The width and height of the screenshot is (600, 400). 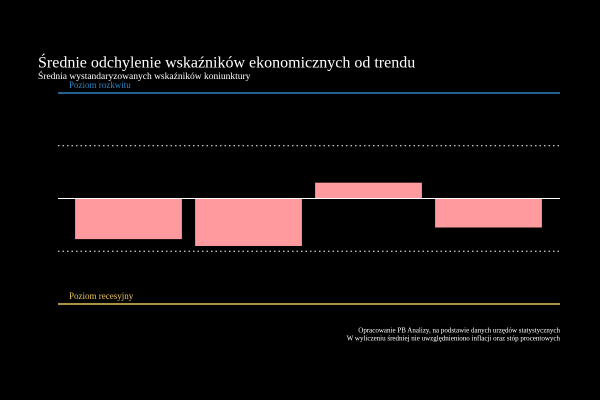 What do you see at coordinates (100, 85) in the screenshot?
I see `reference-label: Poziom rozkwitu` at bounding box center [100, 85].